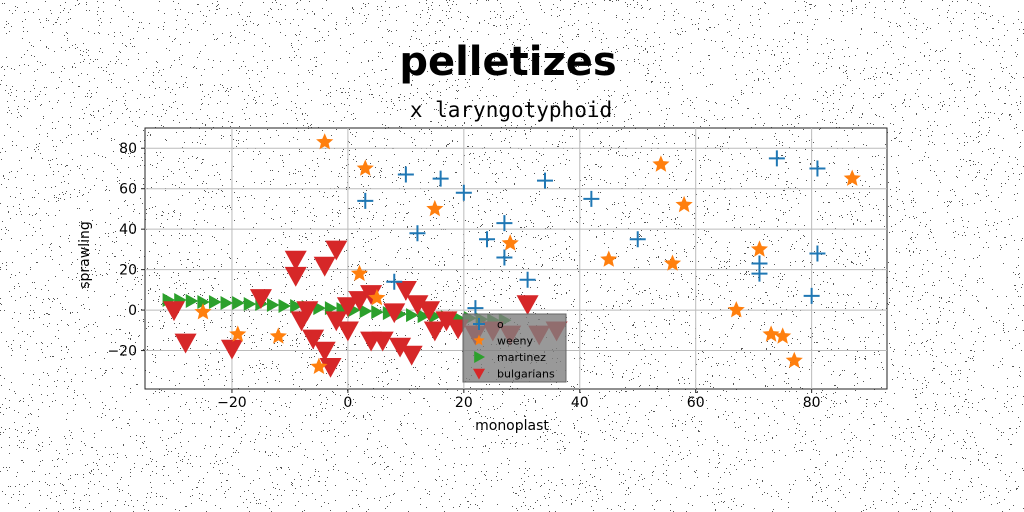  What do you see at coordinates (464, 403) in the screenshot?
I see `x-tick-label: 20` at bounding box center [464, 403].